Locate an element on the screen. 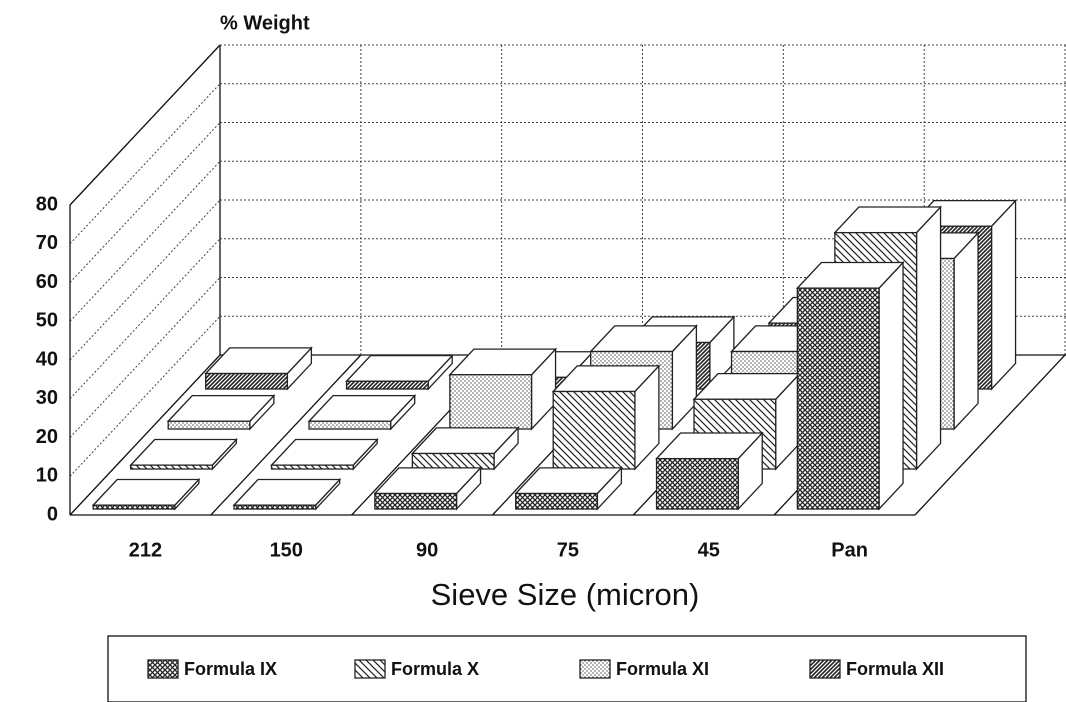 The height and width of the screenshot is (702, 1066). y-tick-label: 80 is located at coordinates (47, 204).